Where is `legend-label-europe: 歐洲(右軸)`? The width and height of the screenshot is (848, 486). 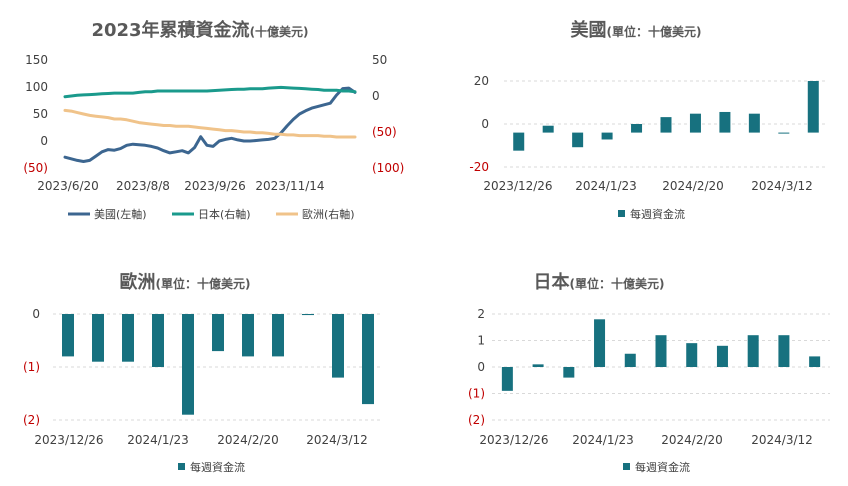
legend-label-europe: 歐洲(右軸) is located at coordinates (328, 214).